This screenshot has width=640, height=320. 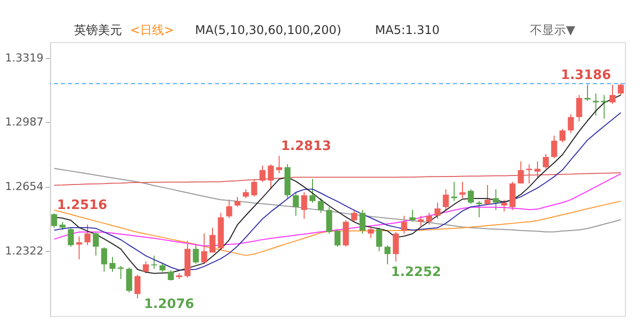 I want to click on annotation: 1.2516, so click(x=82, y=205).